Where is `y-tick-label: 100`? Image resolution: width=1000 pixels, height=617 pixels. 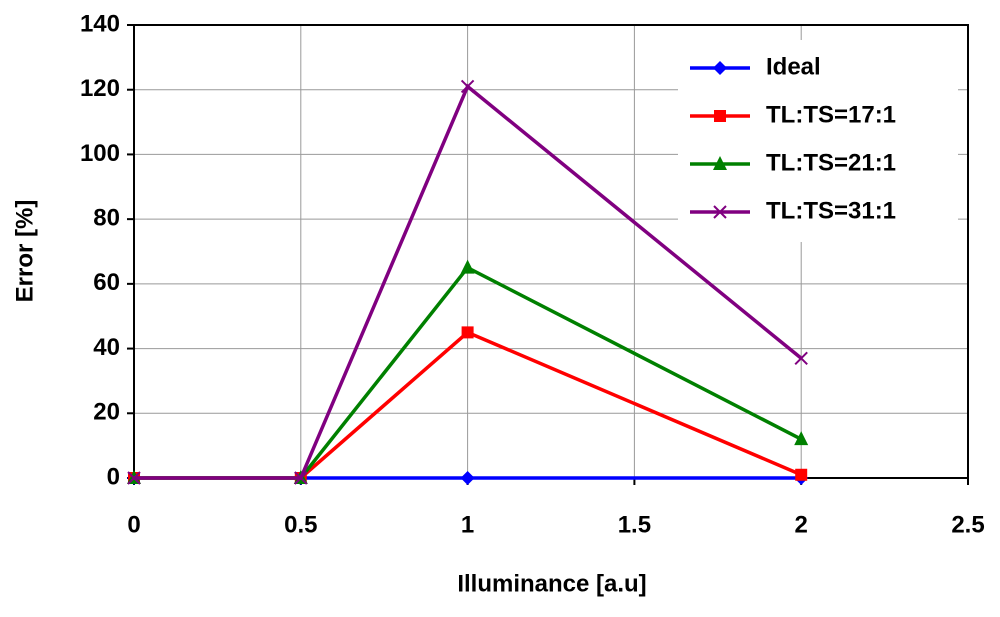
y-tick-label: 100 is located at coordinates (100, 153).